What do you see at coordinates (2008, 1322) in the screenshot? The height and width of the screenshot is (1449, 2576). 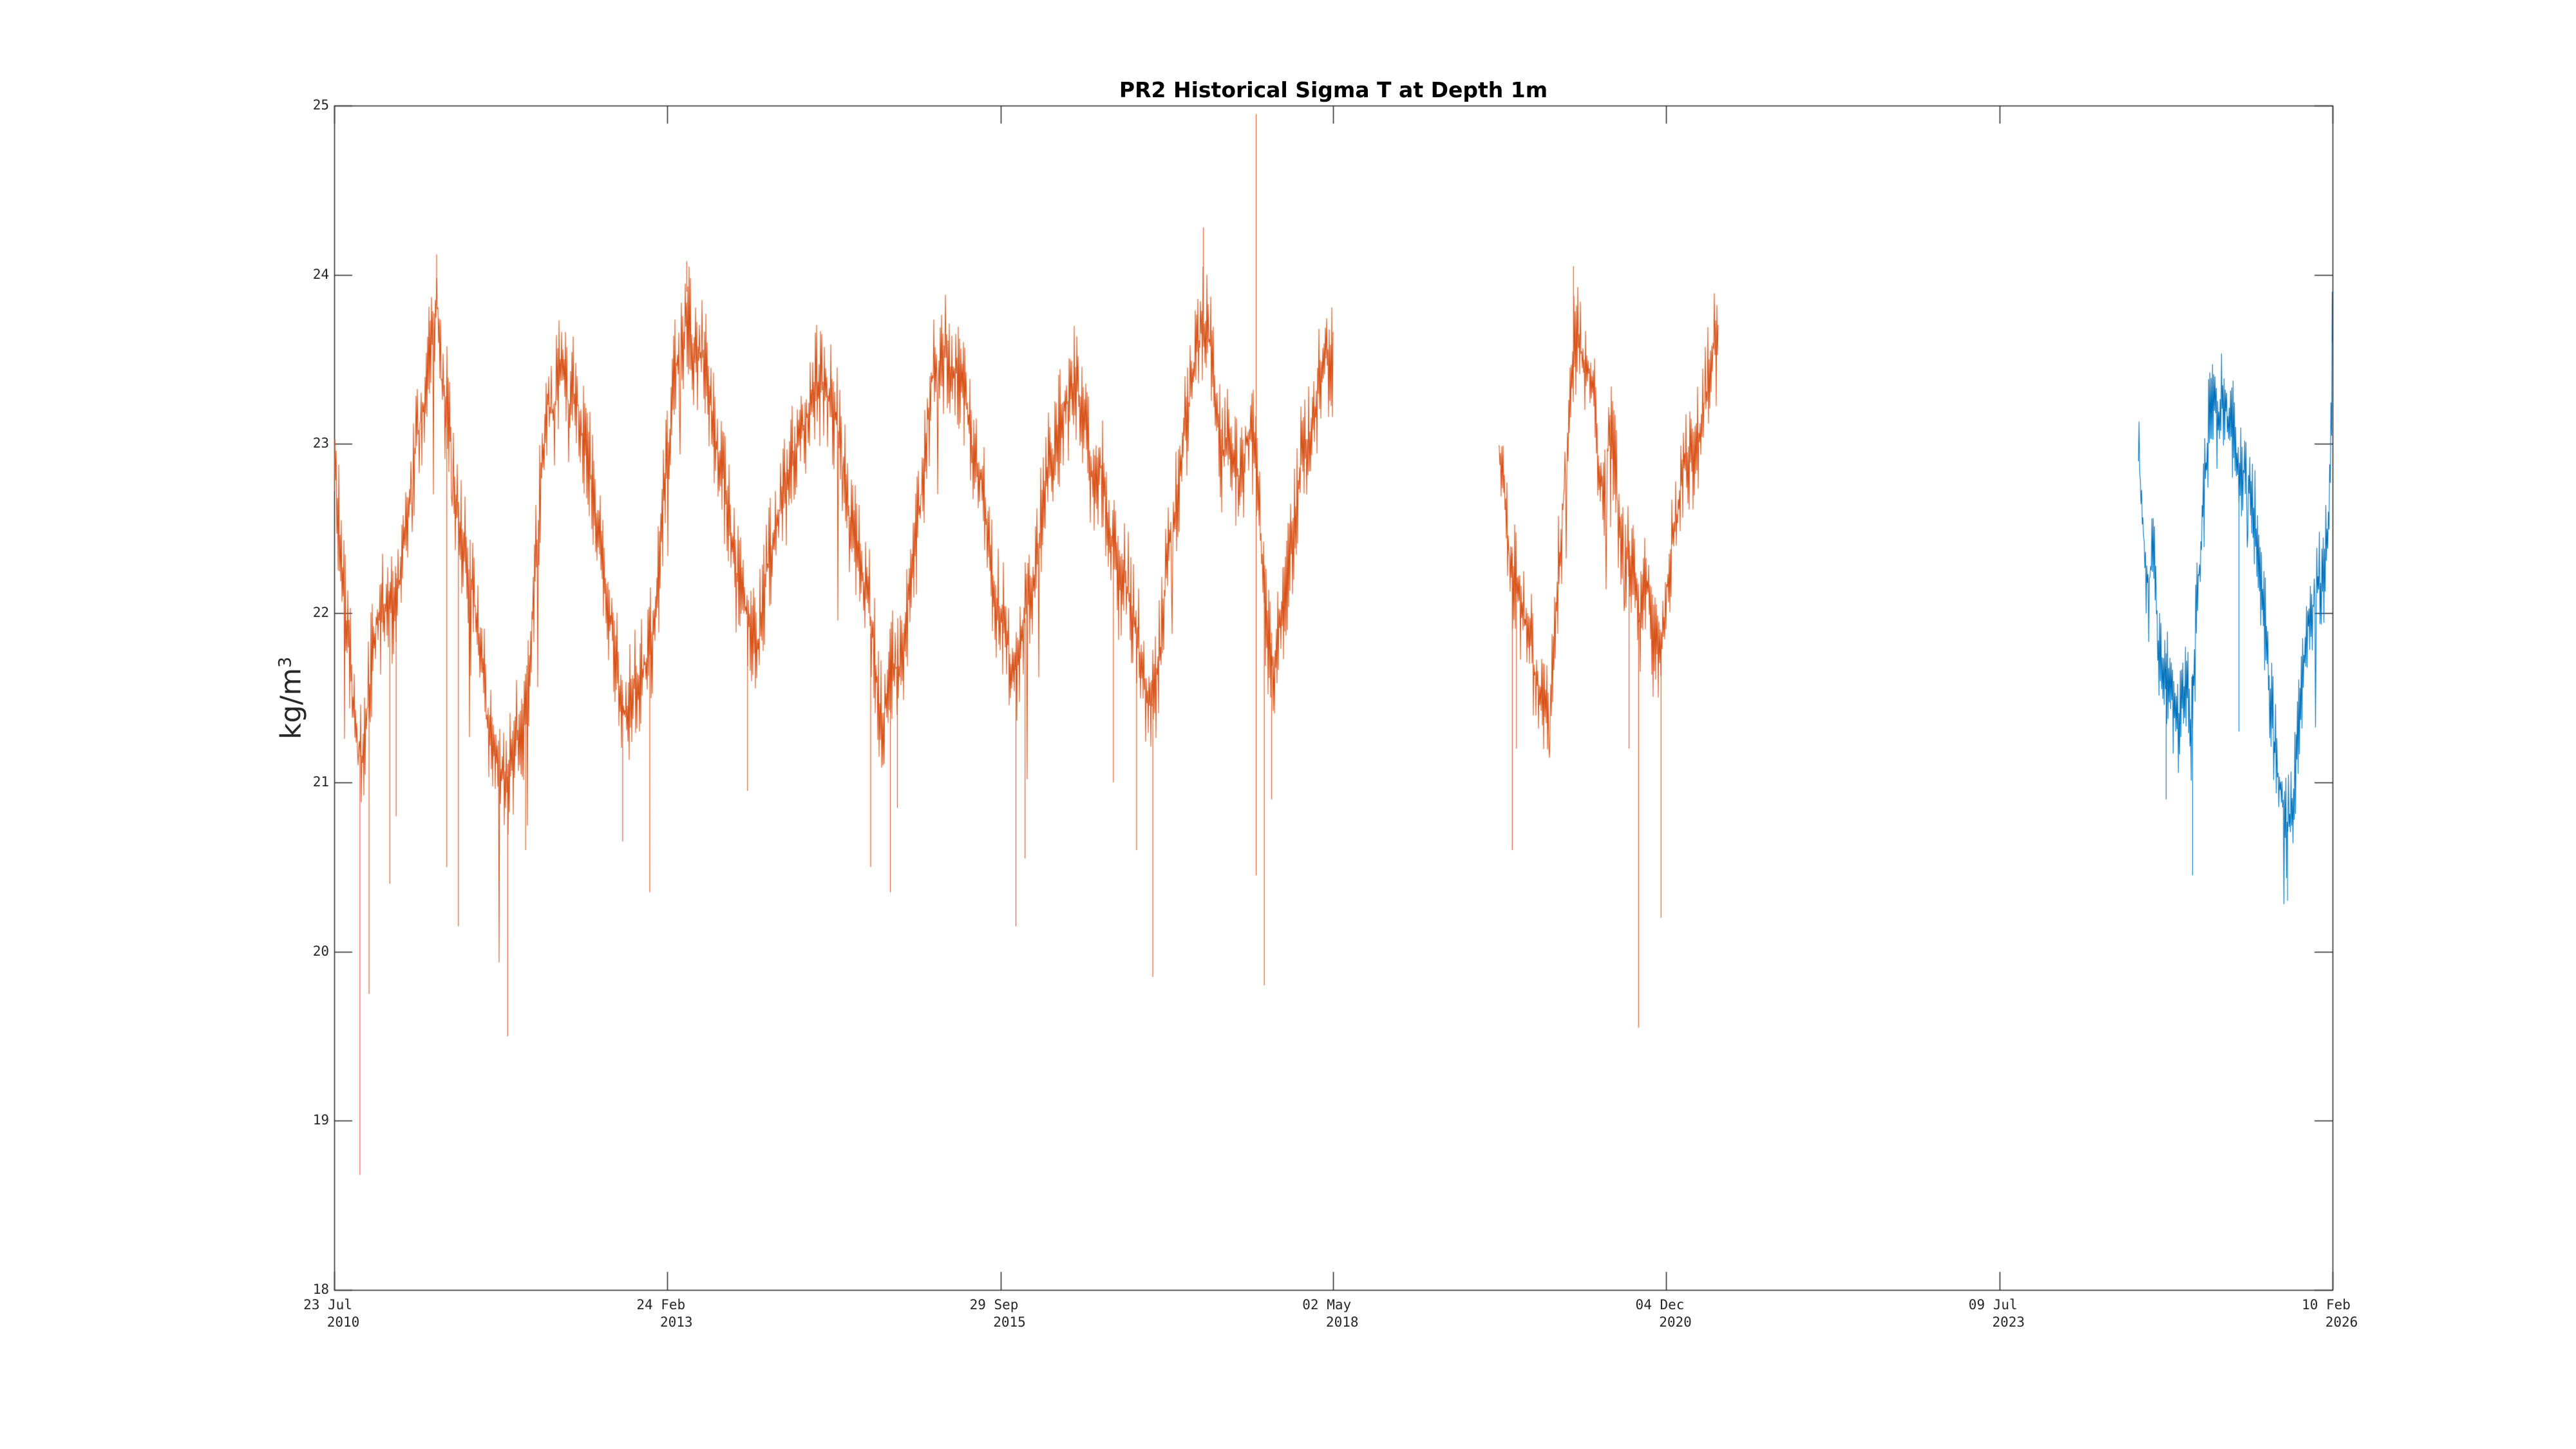 I see `x-tick-label-year: 2023` at bounding box center [2008, 1322].